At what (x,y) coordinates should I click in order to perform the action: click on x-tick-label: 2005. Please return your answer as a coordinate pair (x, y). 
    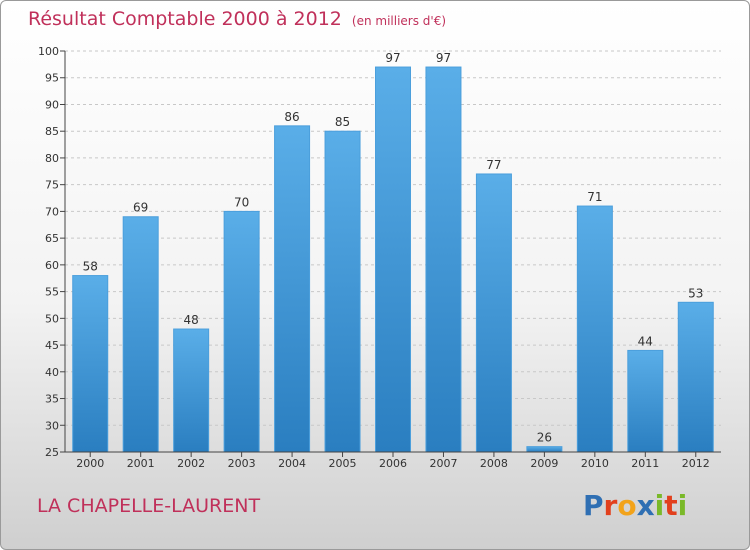
    Looking at the image, I should click on (343, 463).